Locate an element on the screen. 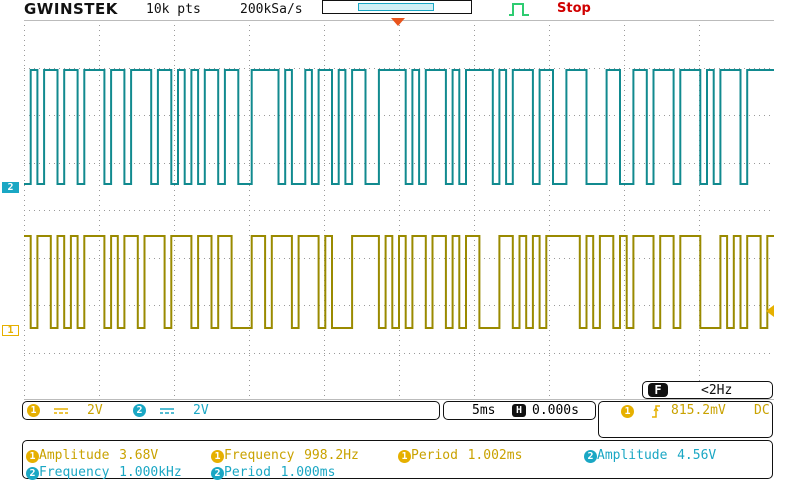 This screenshot has height=480, width=800. measurement-item: 2 Amplitude 4.56V is located at coordinates (650, 453).